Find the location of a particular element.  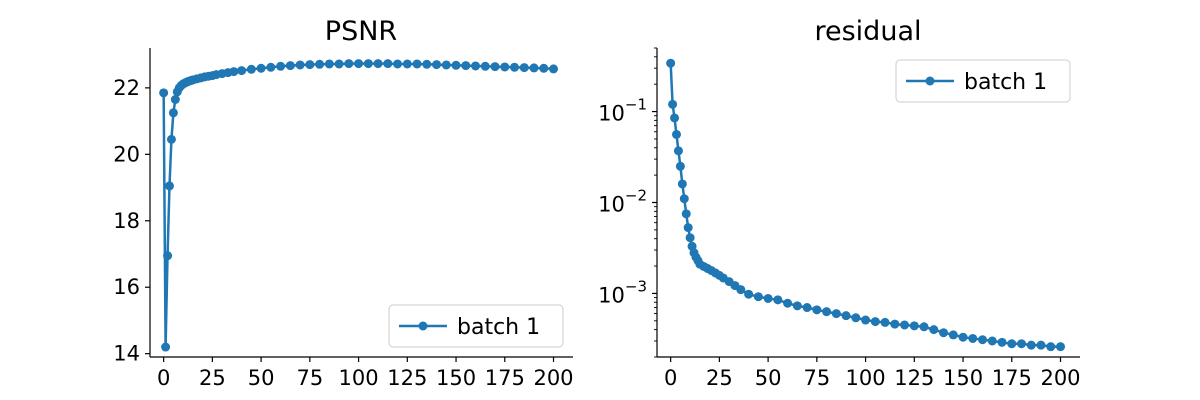

residual-x-tick-label: 50 is located at coordinates (768, 378).